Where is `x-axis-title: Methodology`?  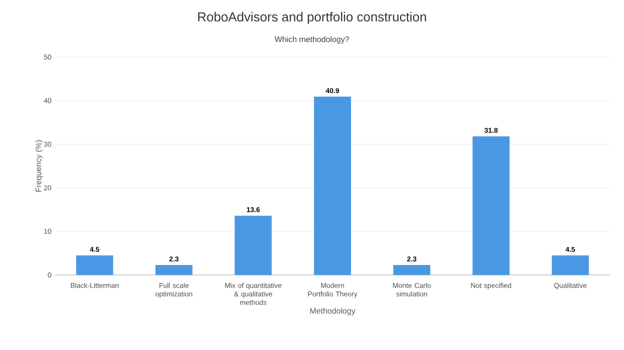
x-axis-title: Methodology is located at coordinates (333, 312).